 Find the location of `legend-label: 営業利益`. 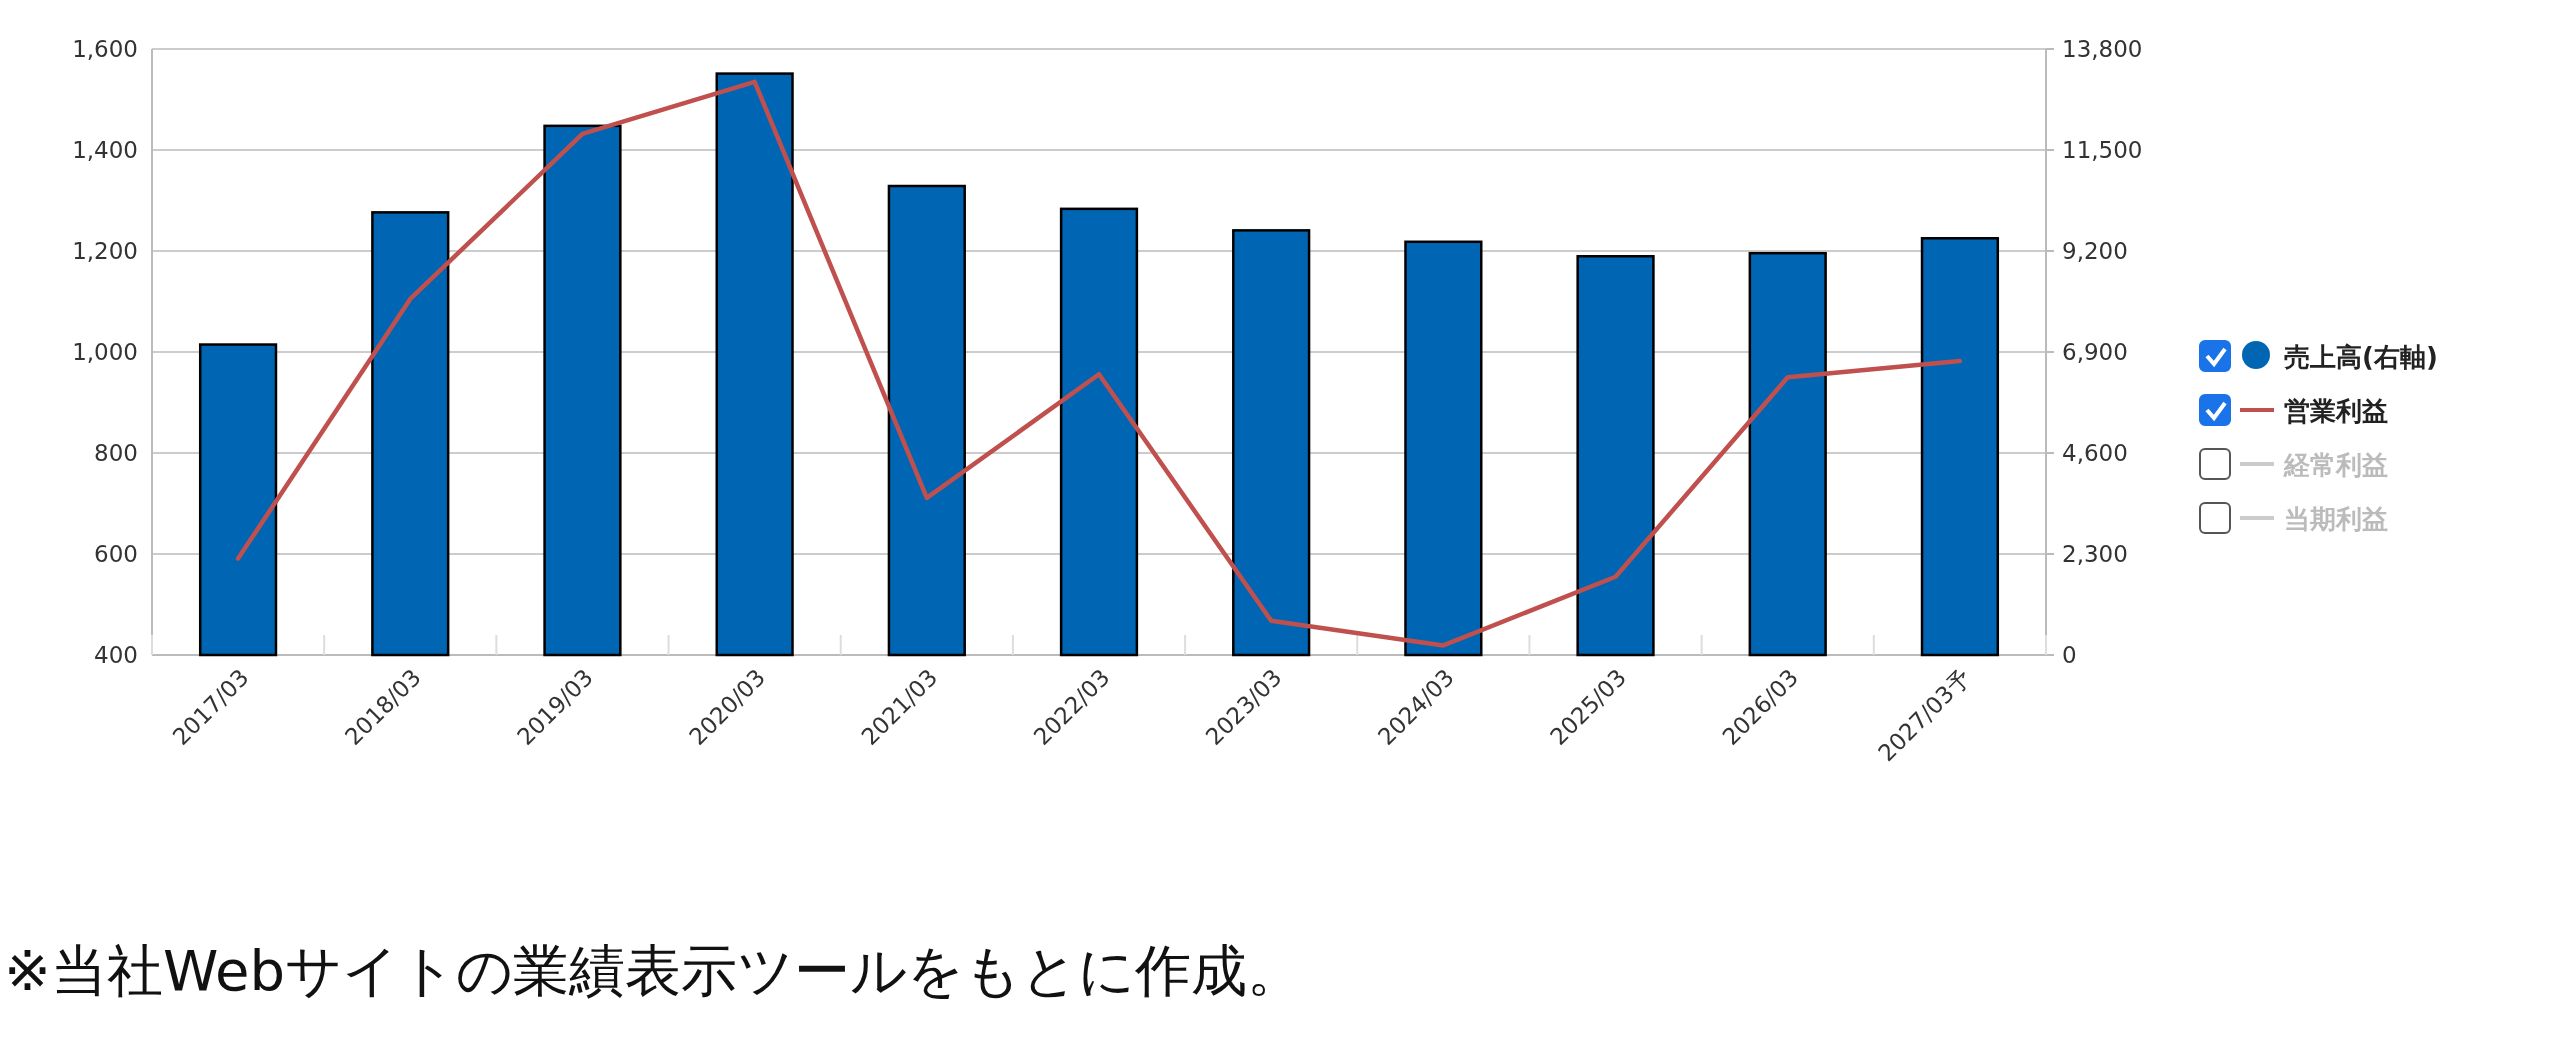

legend-label: 営業利益 is located at coordinates (2336, 411).